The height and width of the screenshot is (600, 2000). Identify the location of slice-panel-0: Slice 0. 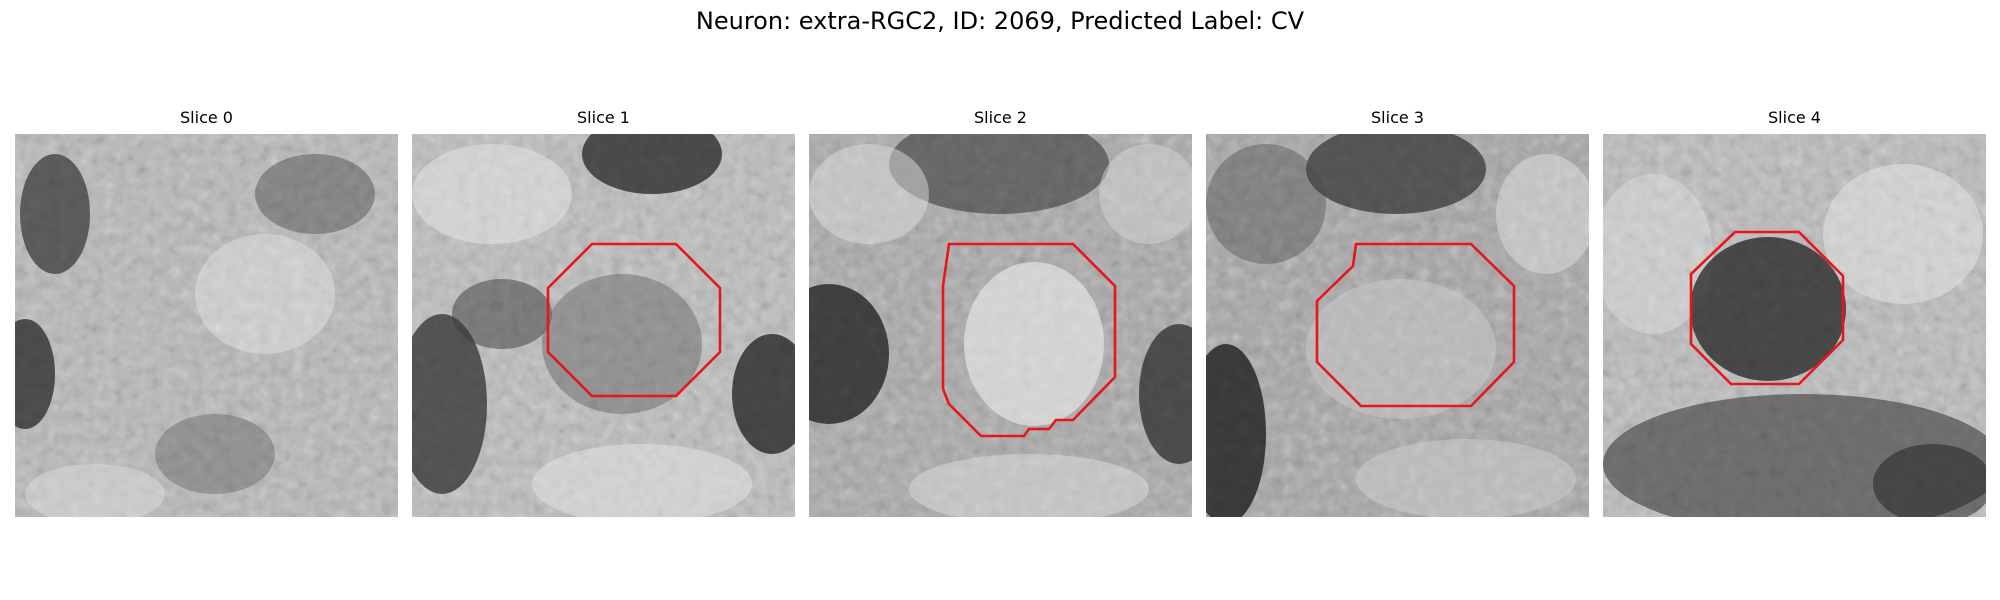
(206, 312).